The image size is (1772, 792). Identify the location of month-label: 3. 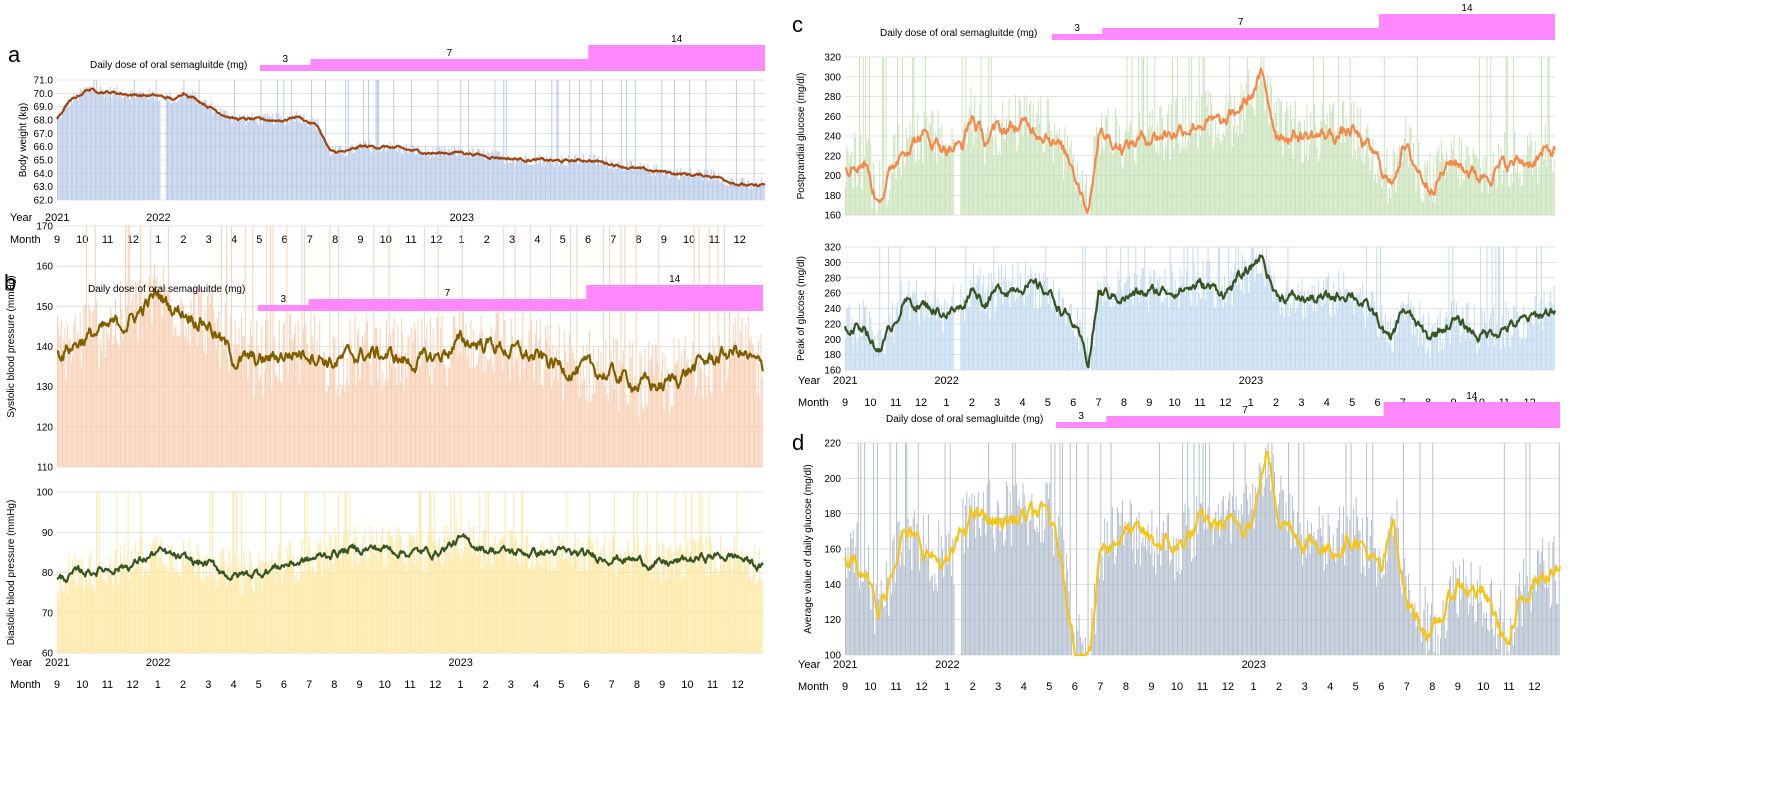
(511, 685).